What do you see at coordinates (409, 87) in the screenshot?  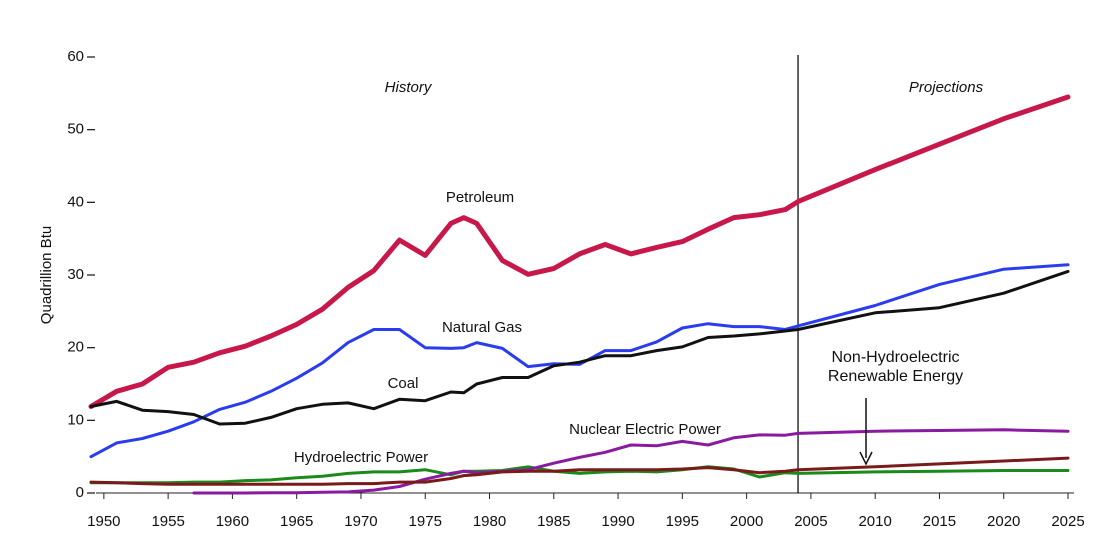 I see `annotation: History` at bounding box center [409, 87].